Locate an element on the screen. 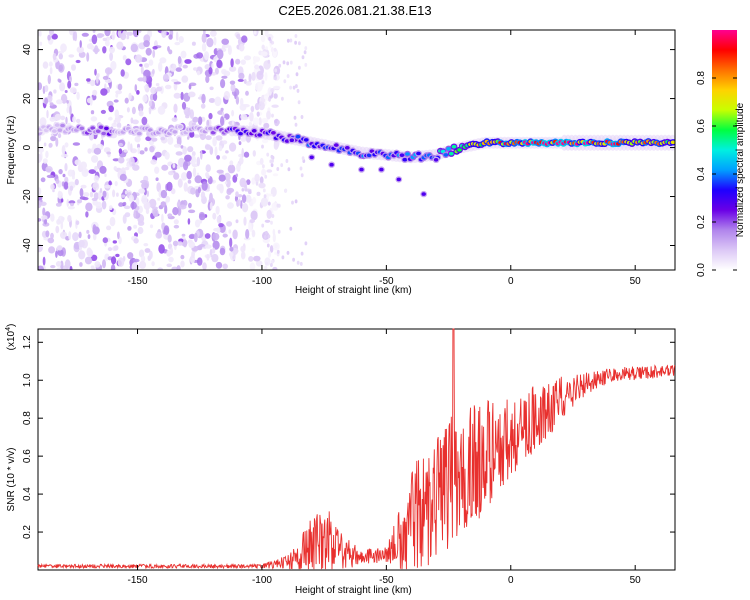  snr-y-scale-label: (x104) is located at coordinates (11, 337).